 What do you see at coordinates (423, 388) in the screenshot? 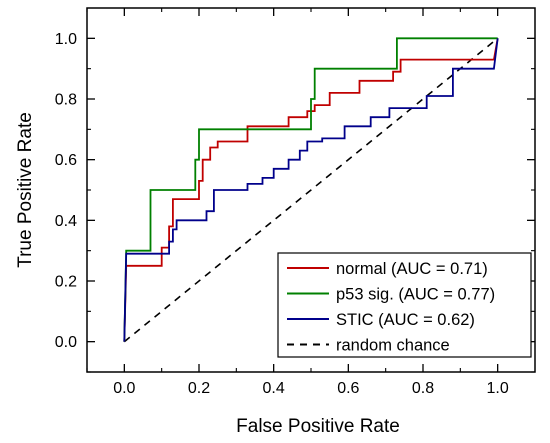
I see `x-tick-label: 0.8` at bounding box center [423, 388].